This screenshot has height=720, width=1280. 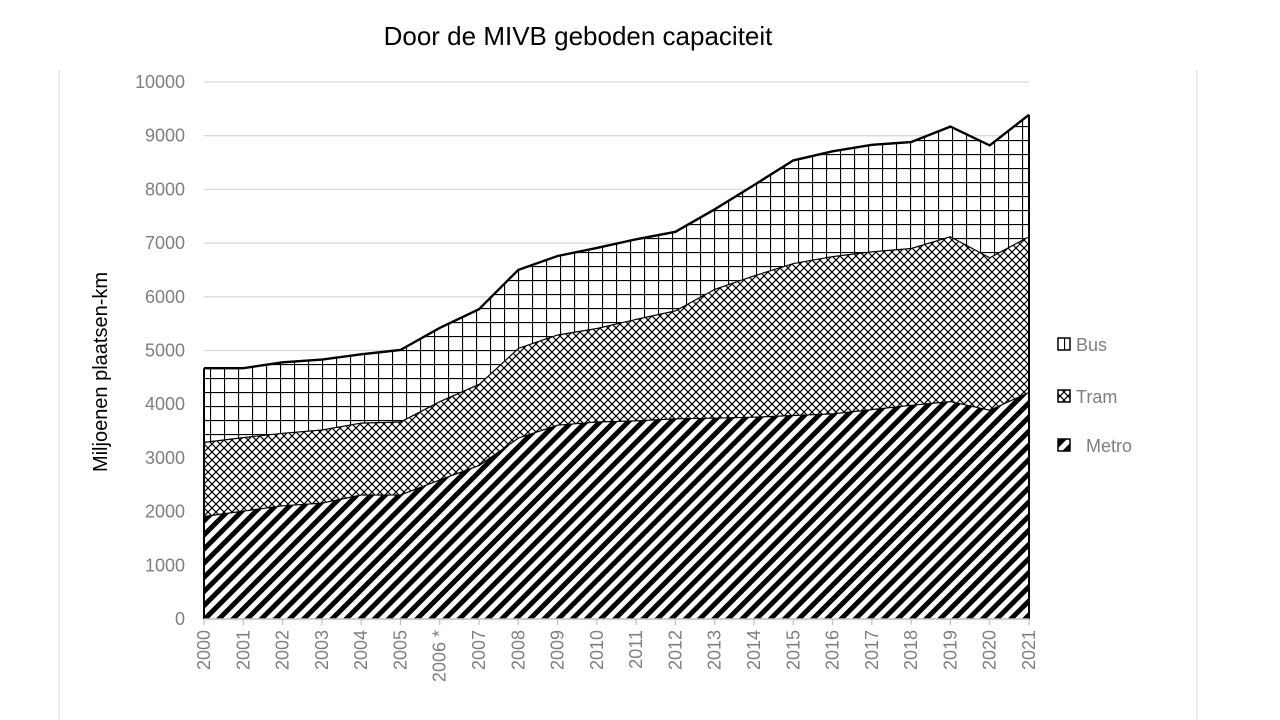 What do you see at coordinates (165, 189) in the screenshot?
I see `y-tick-label-8000: 8000` at bounding box center [165, 189].